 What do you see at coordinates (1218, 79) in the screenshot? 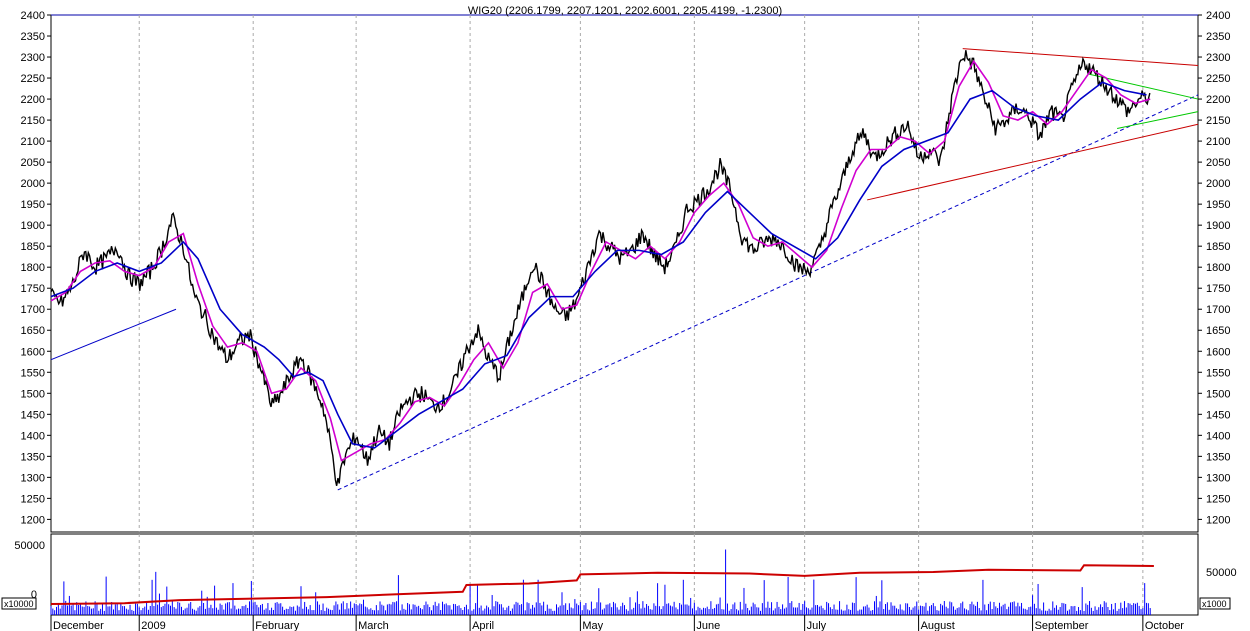
I see `right-tick-label: 2250` at bounding box center [1218, 79].